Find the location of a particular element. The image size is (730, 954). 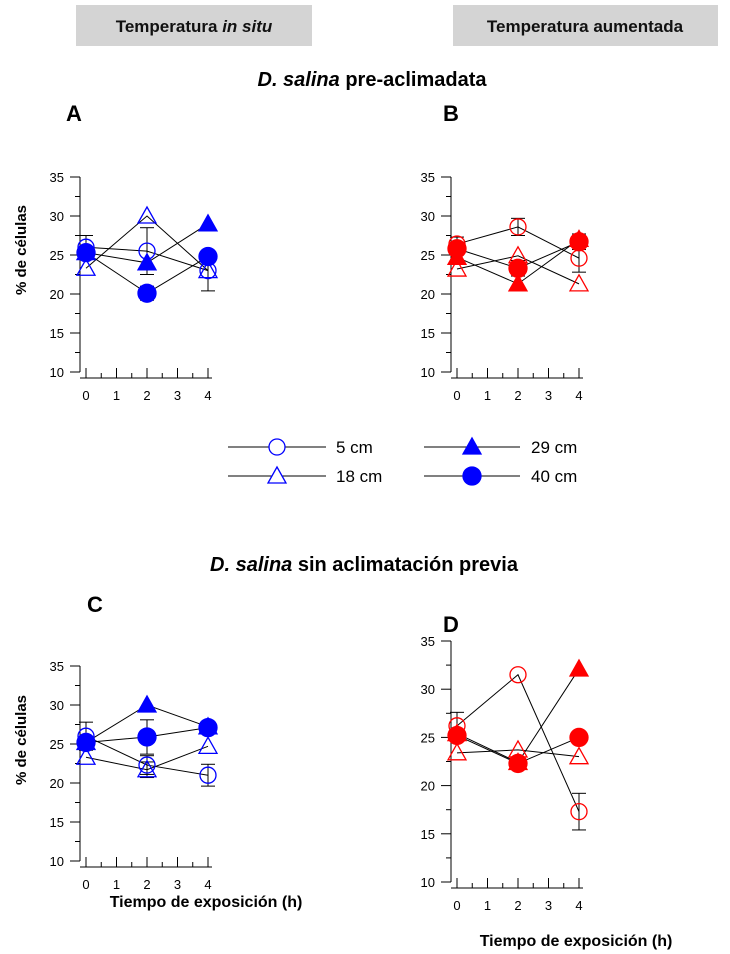

legend: 5 cm 29 cm 18 cm 40 cm is located at coordinates (402, 461).